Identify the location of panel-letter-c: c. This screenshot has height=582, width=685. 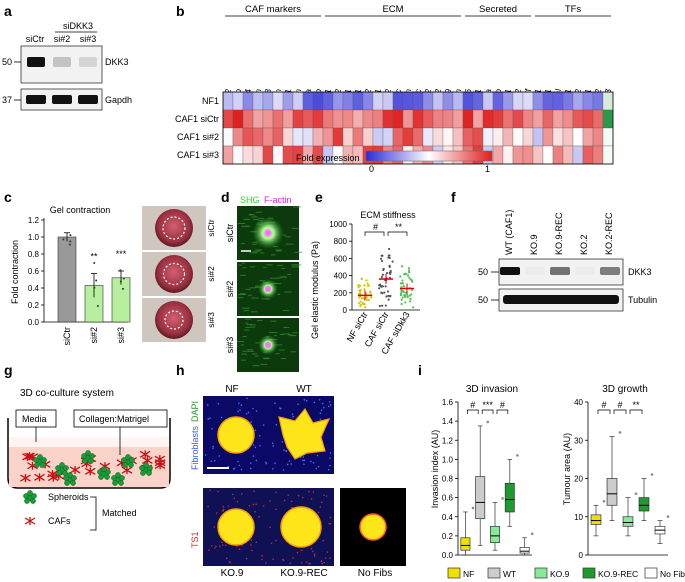
(8, 197).